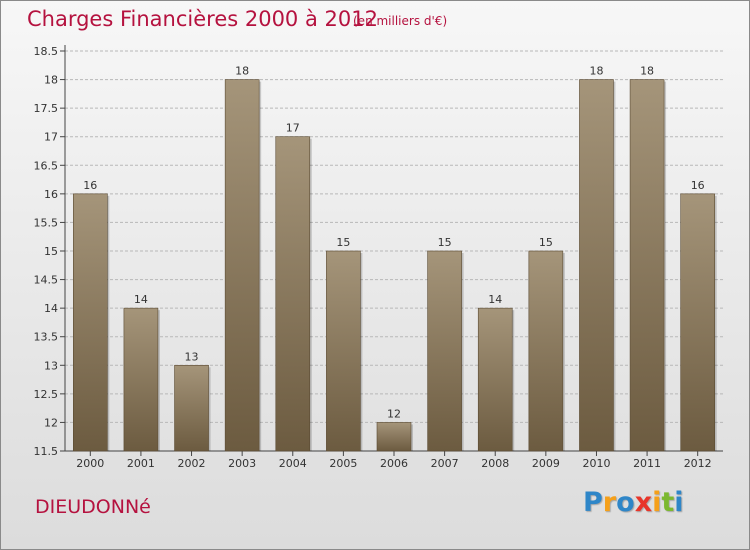 The height and width of the screenshot is (550, 750). What do you see at coordinates (51, 251) in the screenshot?
I see `y-tick-label: 15` at bounding box center [51, 251].